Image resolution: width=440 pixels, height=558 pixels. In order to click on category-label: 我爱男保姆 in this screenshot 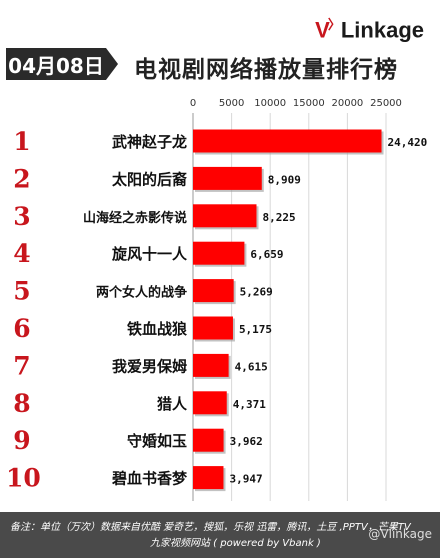, I will do `click(149, 366)`.